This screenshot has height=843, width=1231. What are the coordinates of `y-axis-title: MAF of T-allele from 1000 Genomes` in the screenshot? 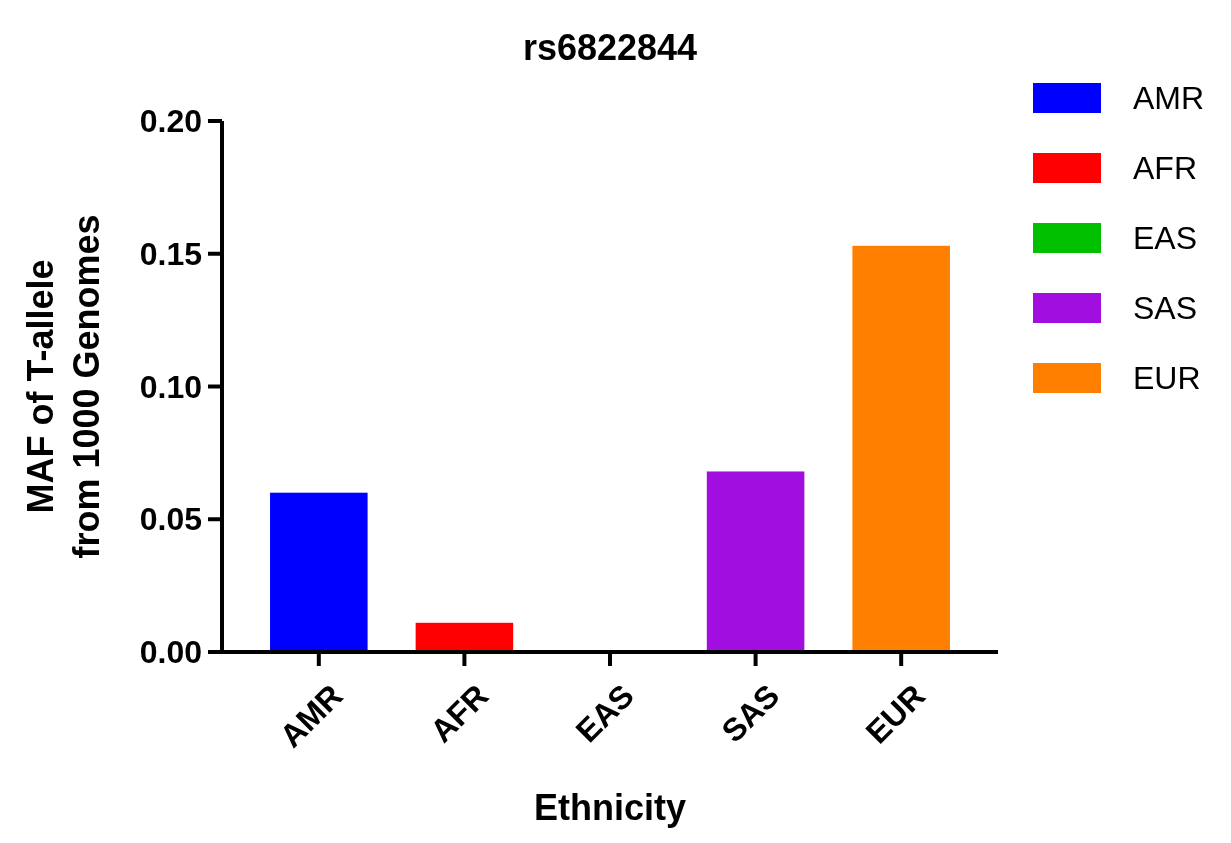 It's located at (63, 386).